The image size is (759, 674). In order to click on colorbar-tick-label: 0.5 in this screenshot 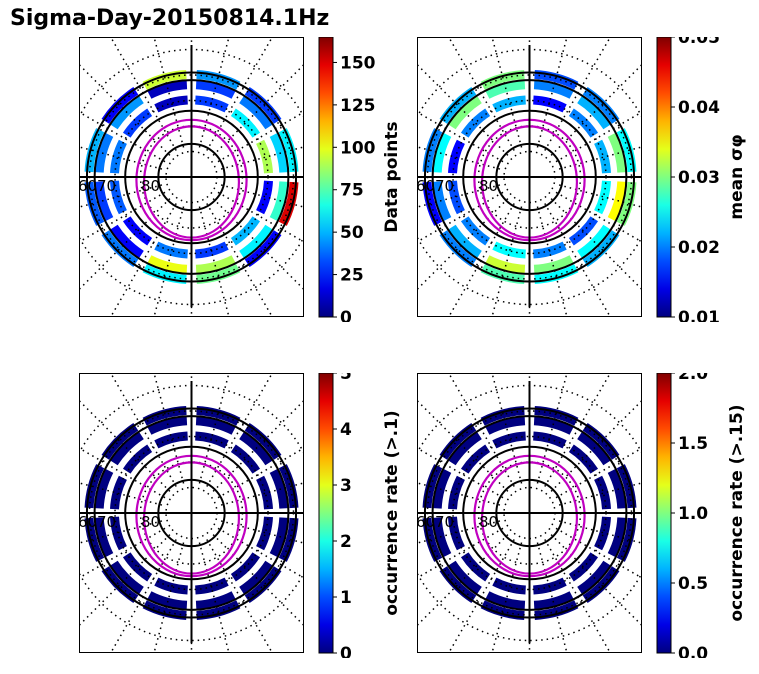, I will do `click(693, 584)`.